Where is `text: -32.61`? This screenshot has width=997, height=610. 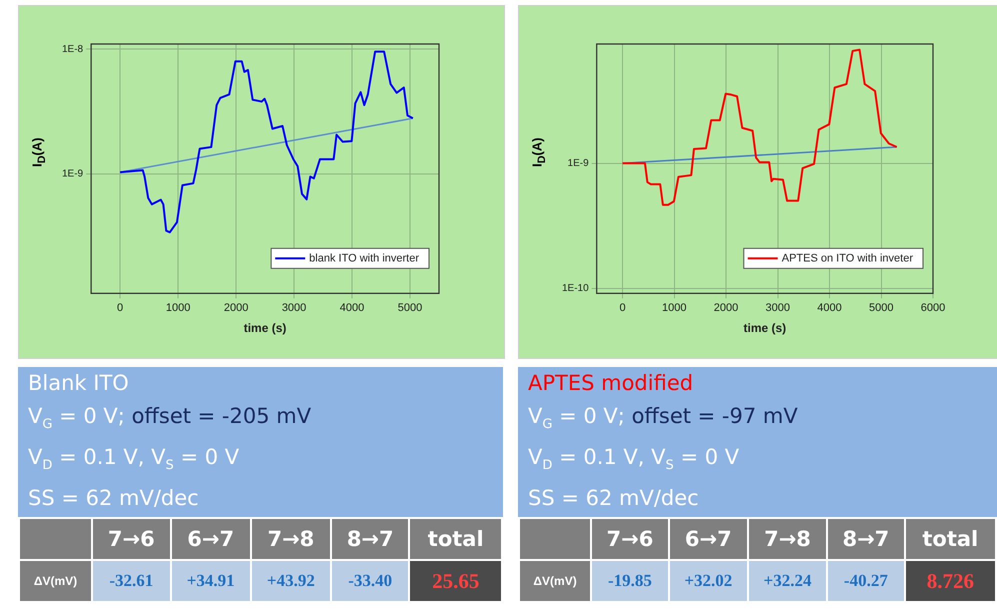
text: -32.61 is located at coordinates (131, 580).